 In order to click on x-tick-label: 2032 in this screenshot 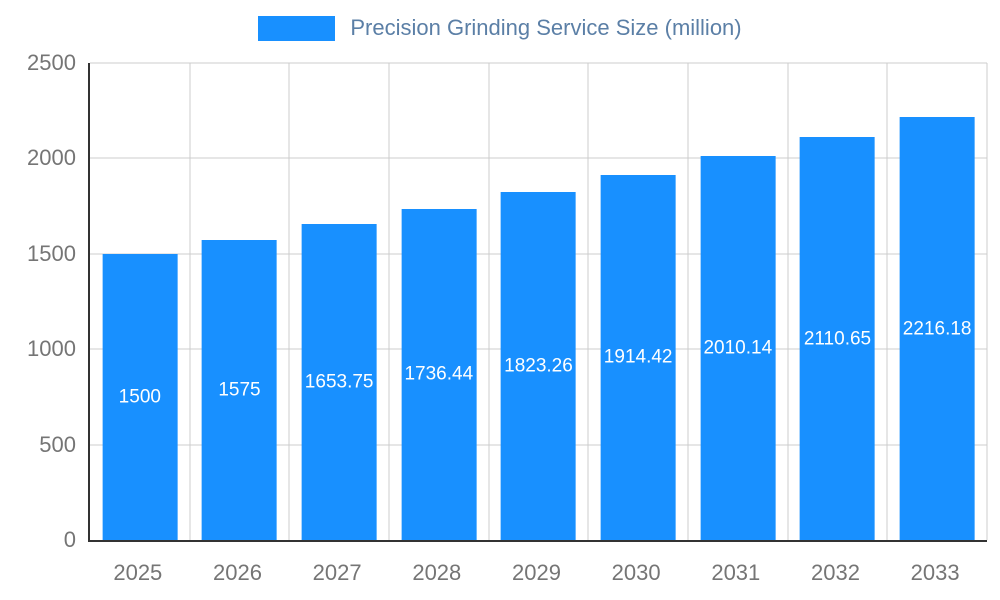, I will do `click(835, 572)`.